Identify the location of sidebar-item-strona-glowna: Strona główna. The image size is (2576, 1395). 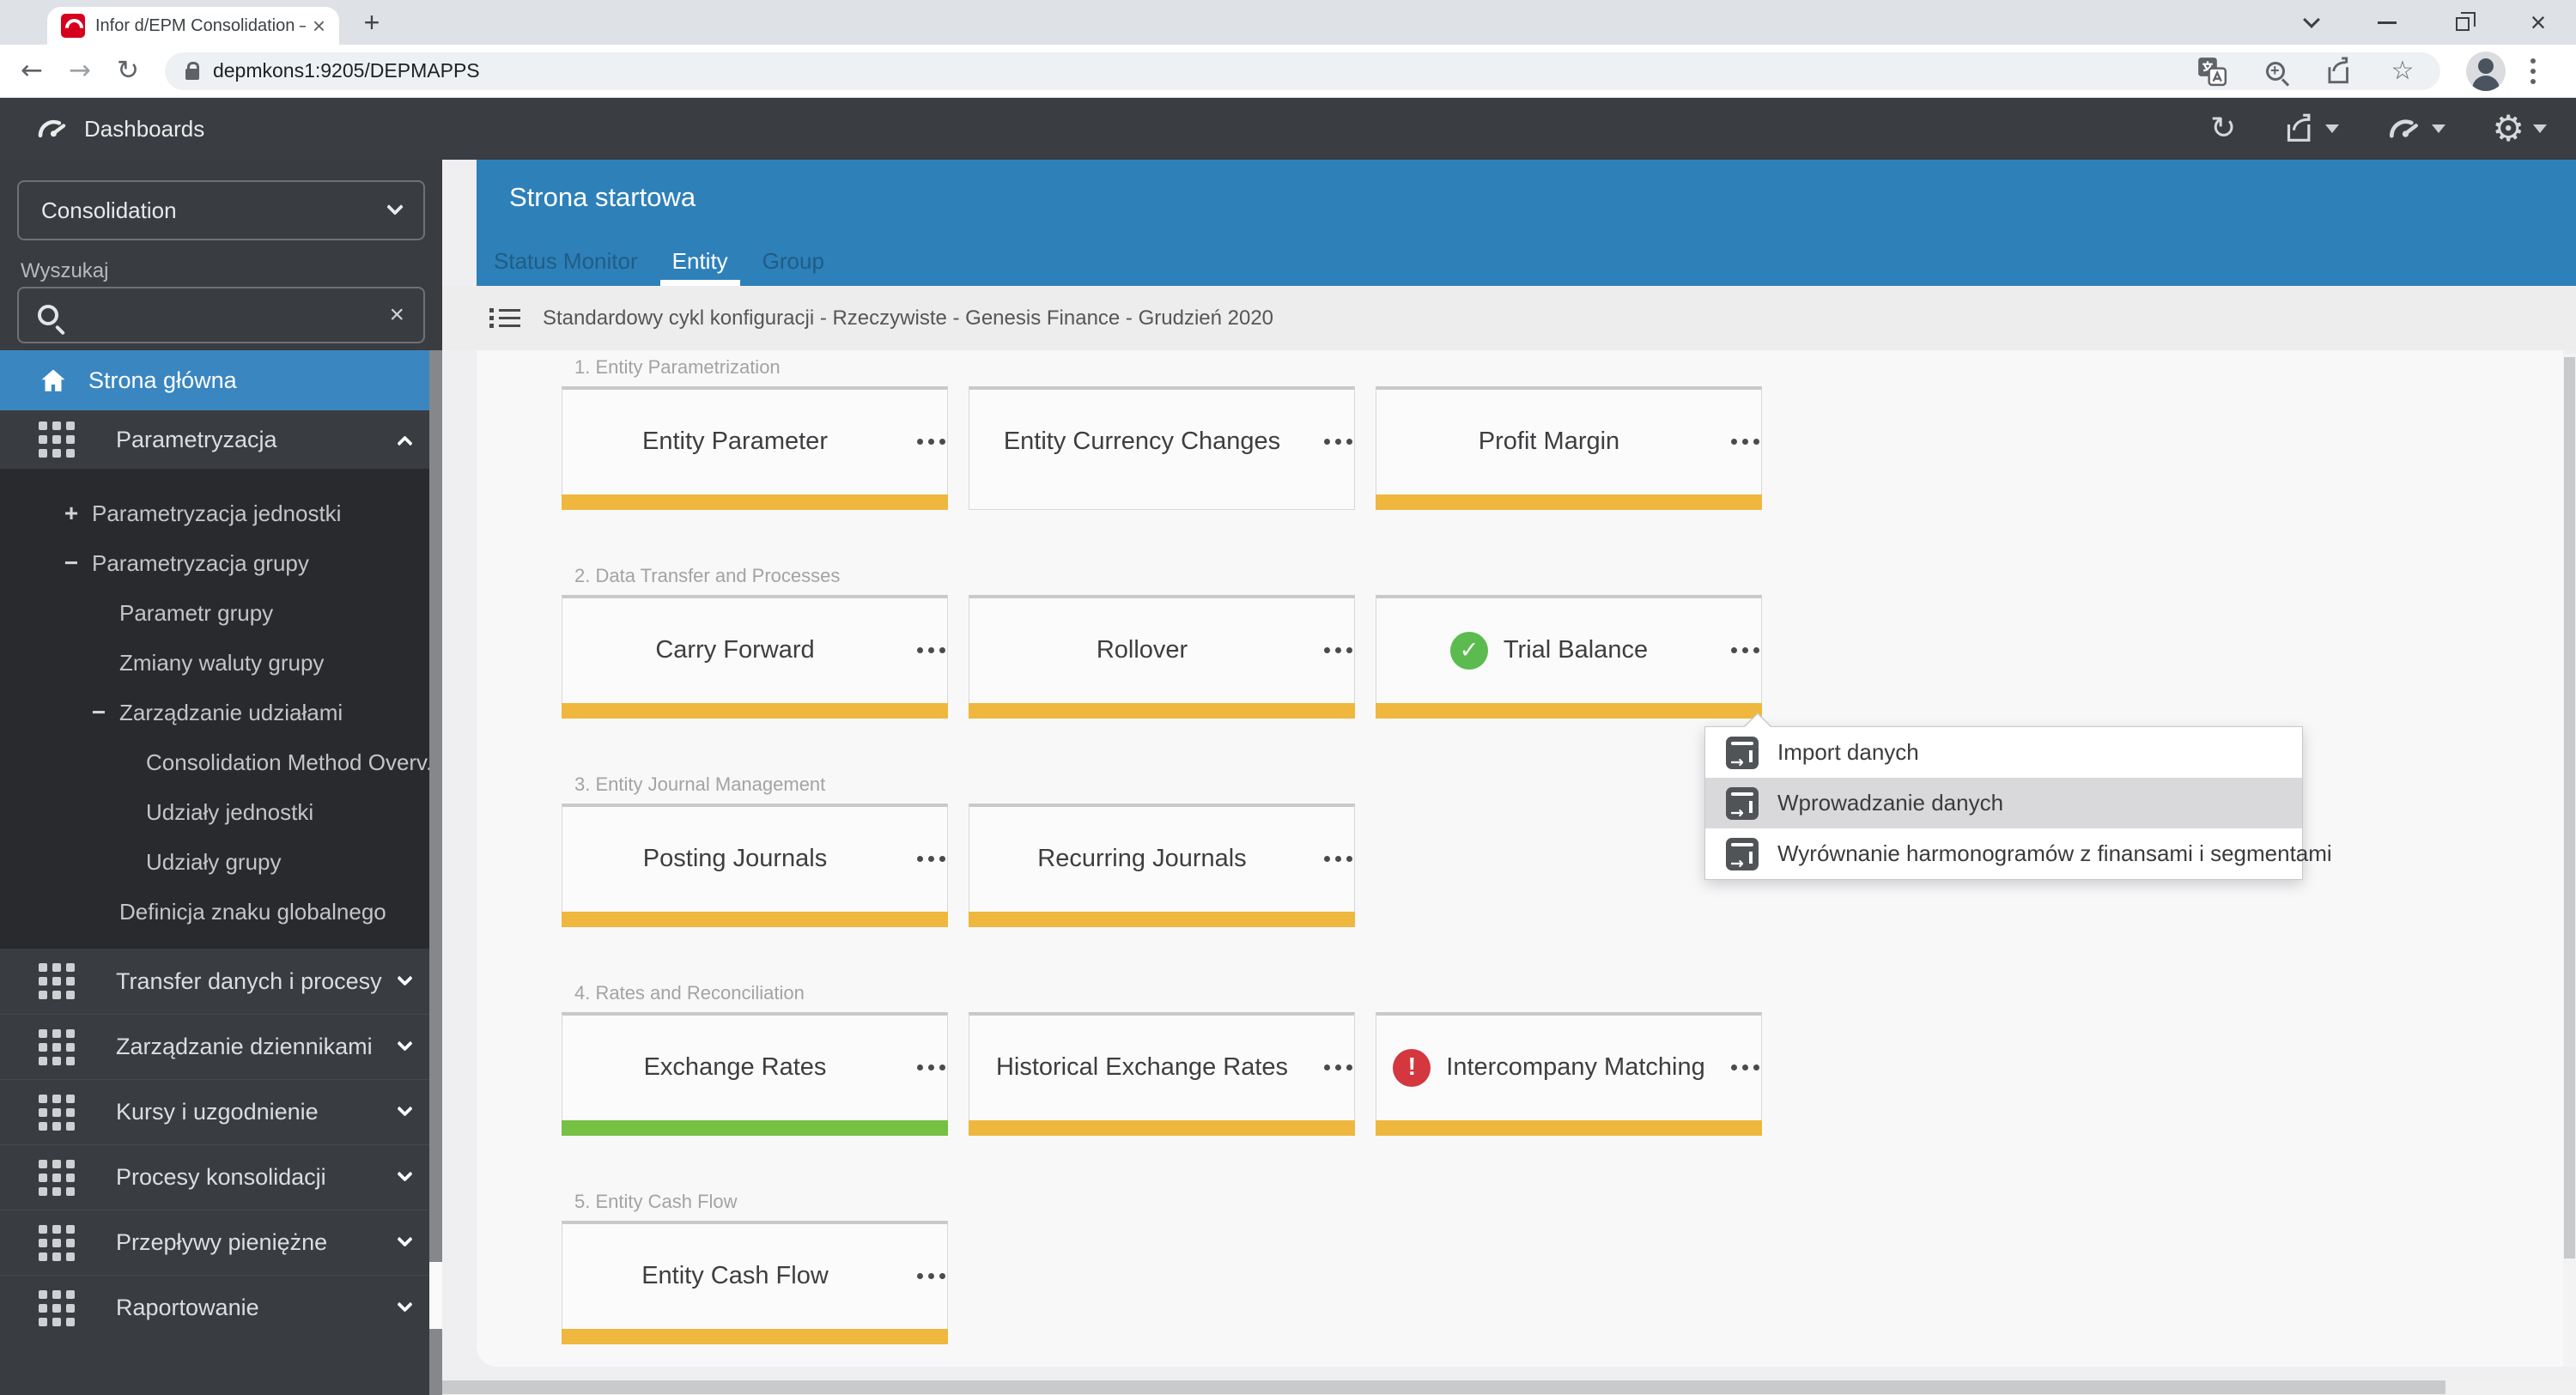
(214, 380).